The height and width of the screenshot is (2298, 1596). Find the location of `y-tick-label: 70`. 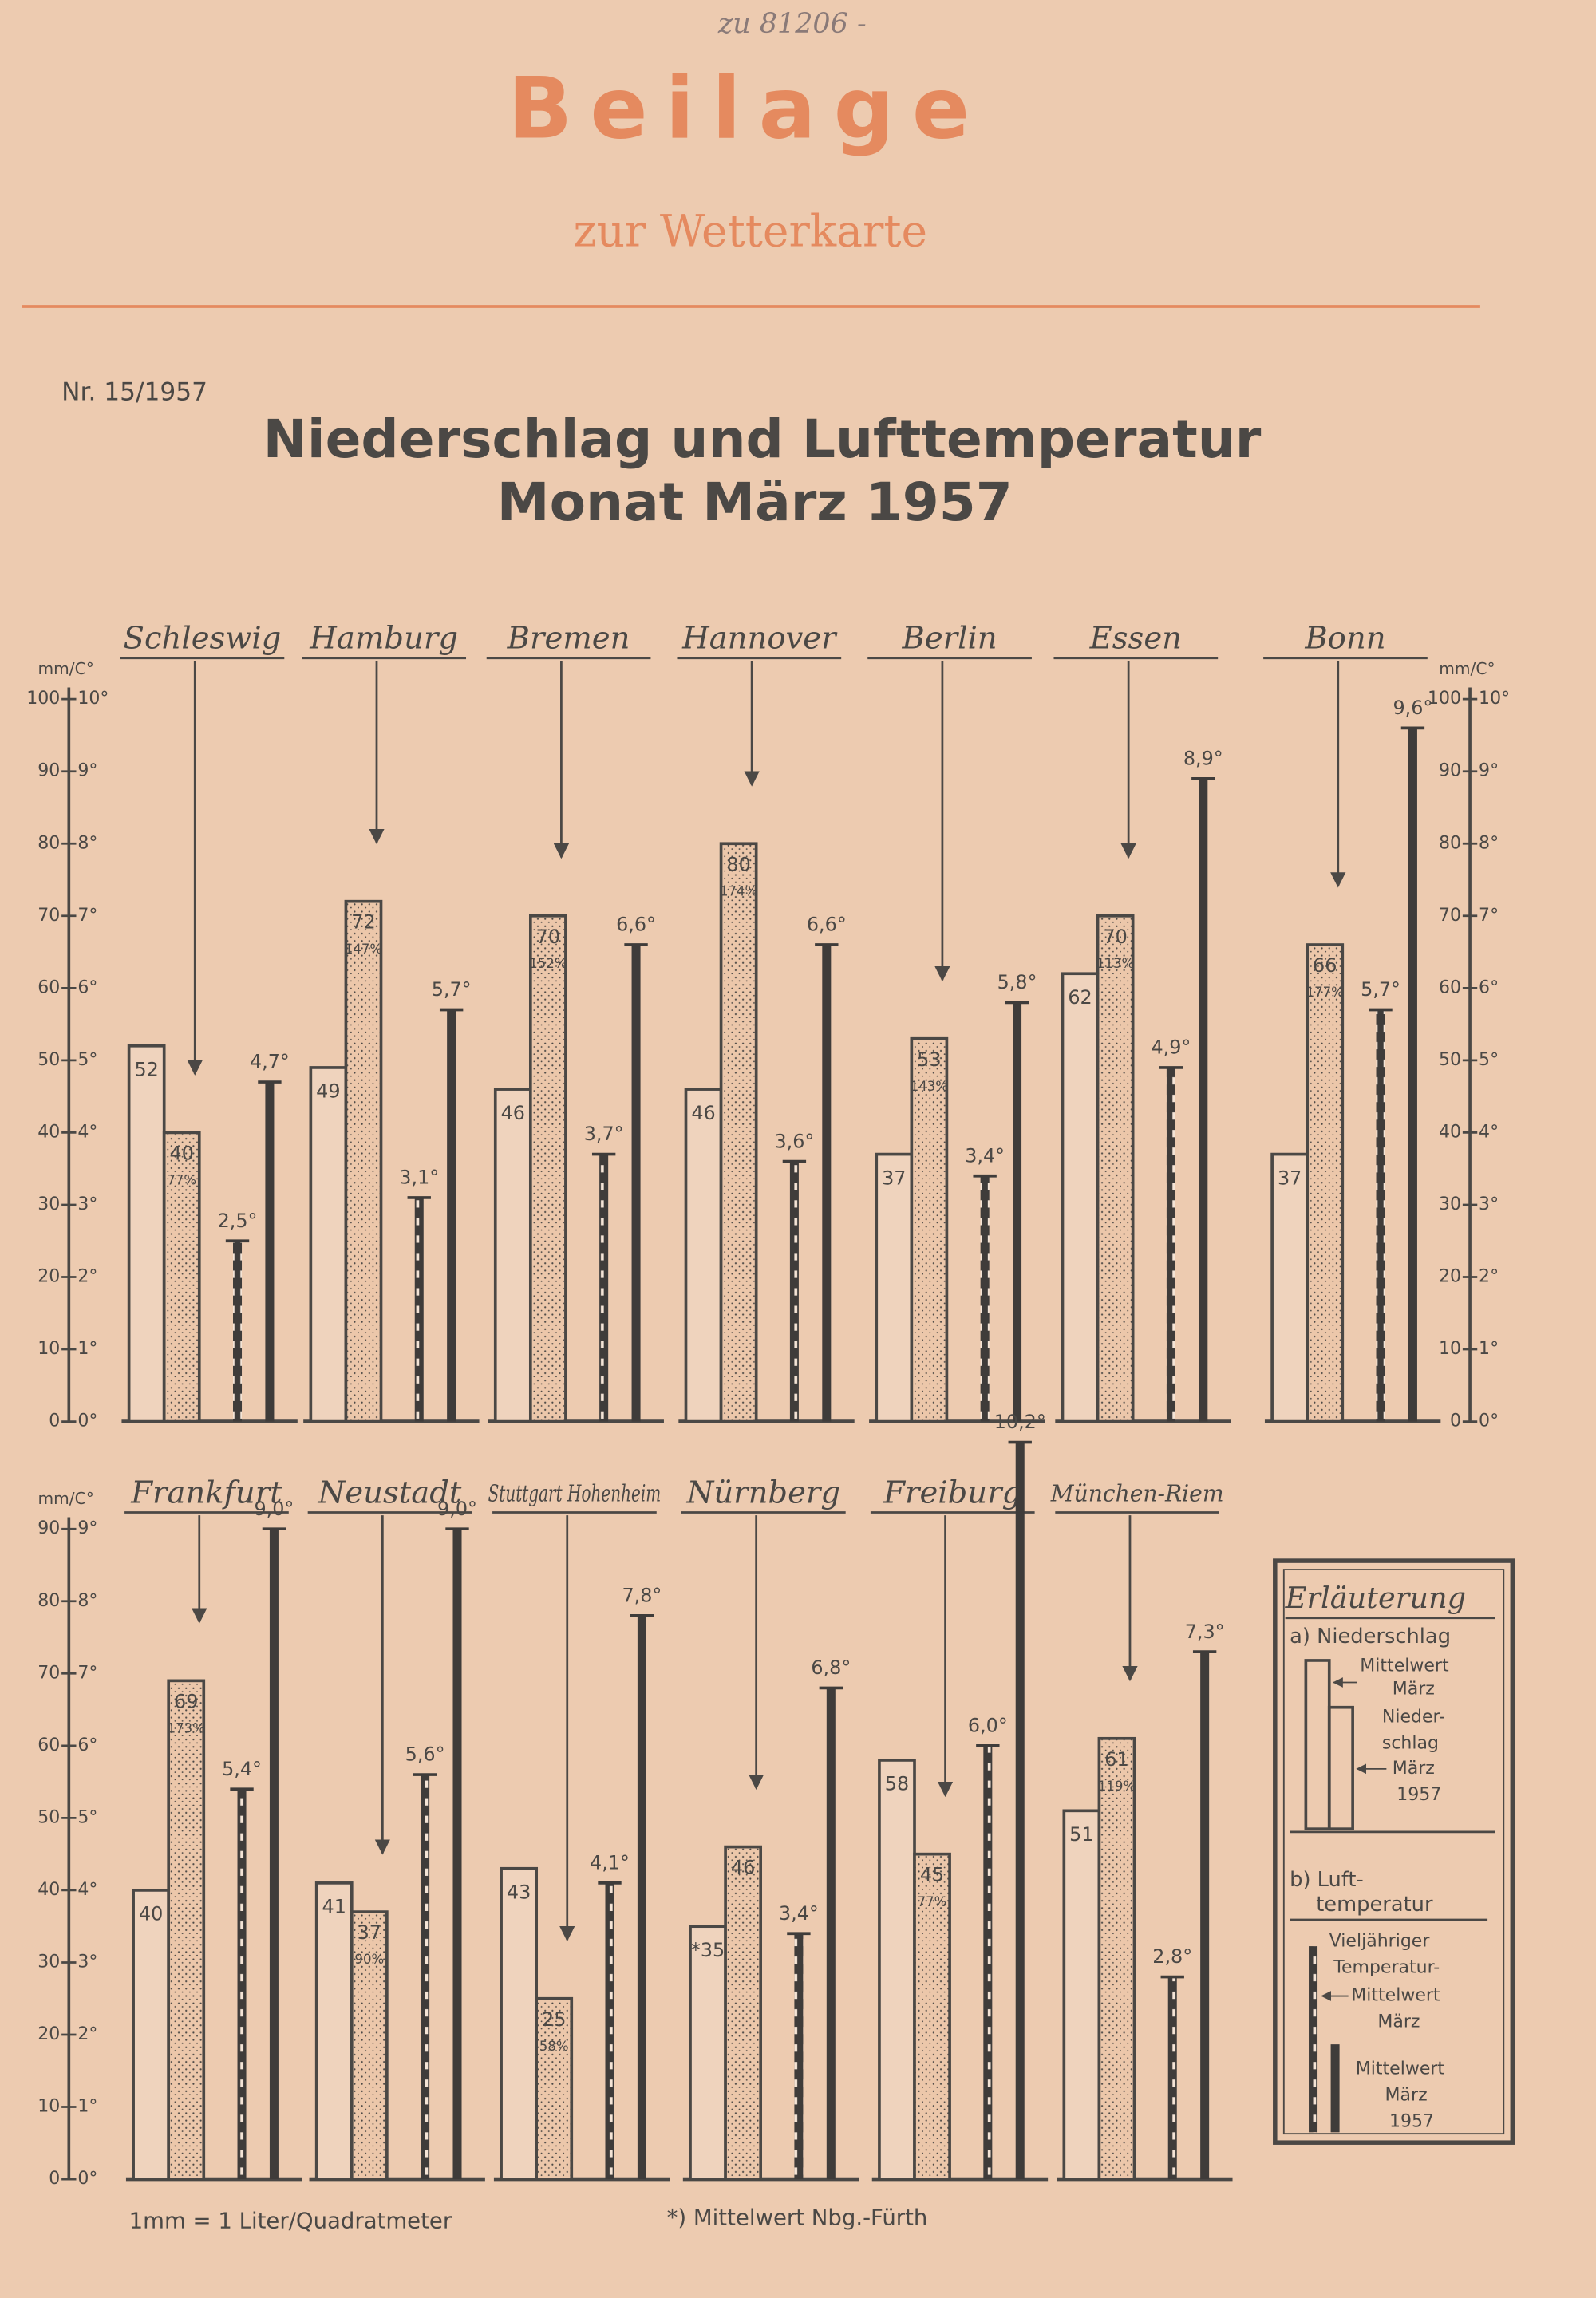

y-tick-label: 70 is located at coordinates (1450, 916).